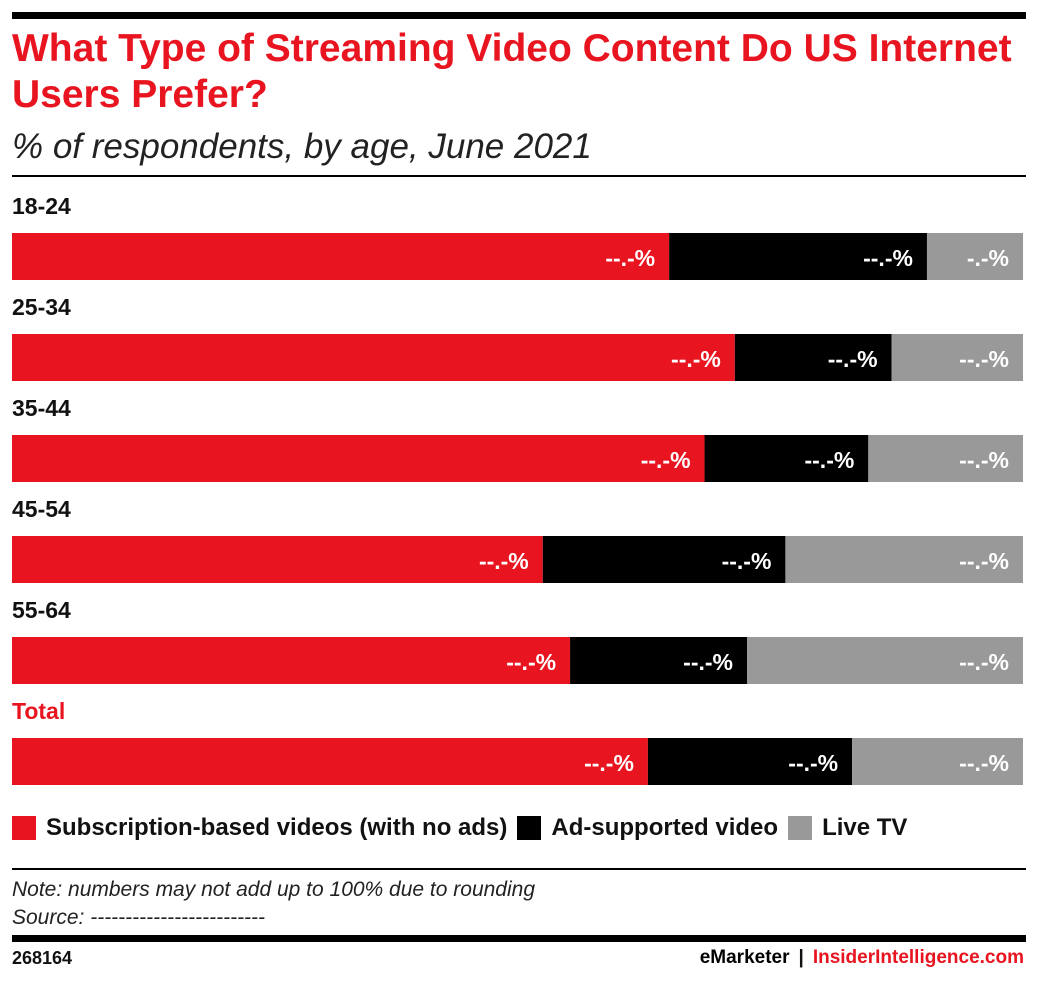 The image size is (1038, 984). What do you see at coordinates (519, 176) in the screenshot?
I see `subtitle-rule` at bounding box center [519, 176].